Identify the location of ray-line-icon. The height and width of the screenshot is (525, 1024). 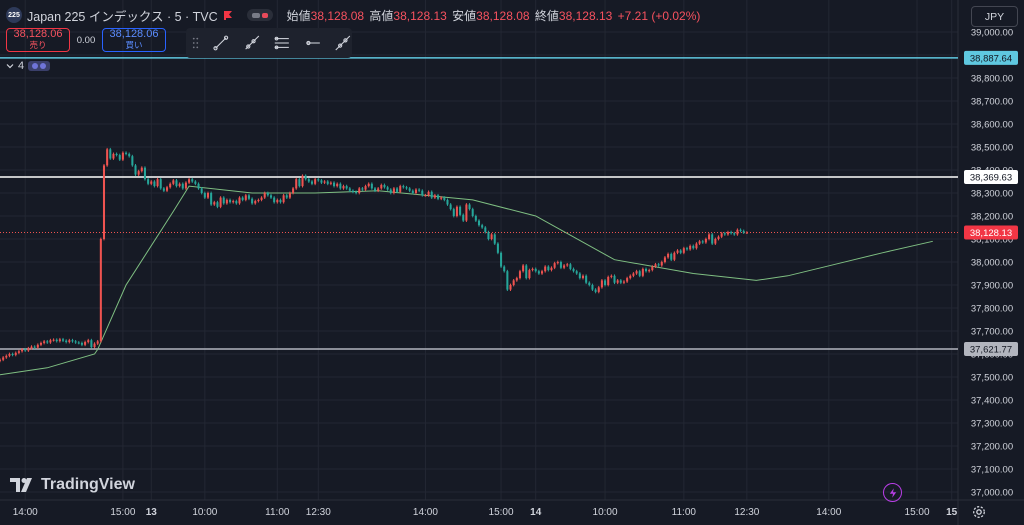
(252, 43).